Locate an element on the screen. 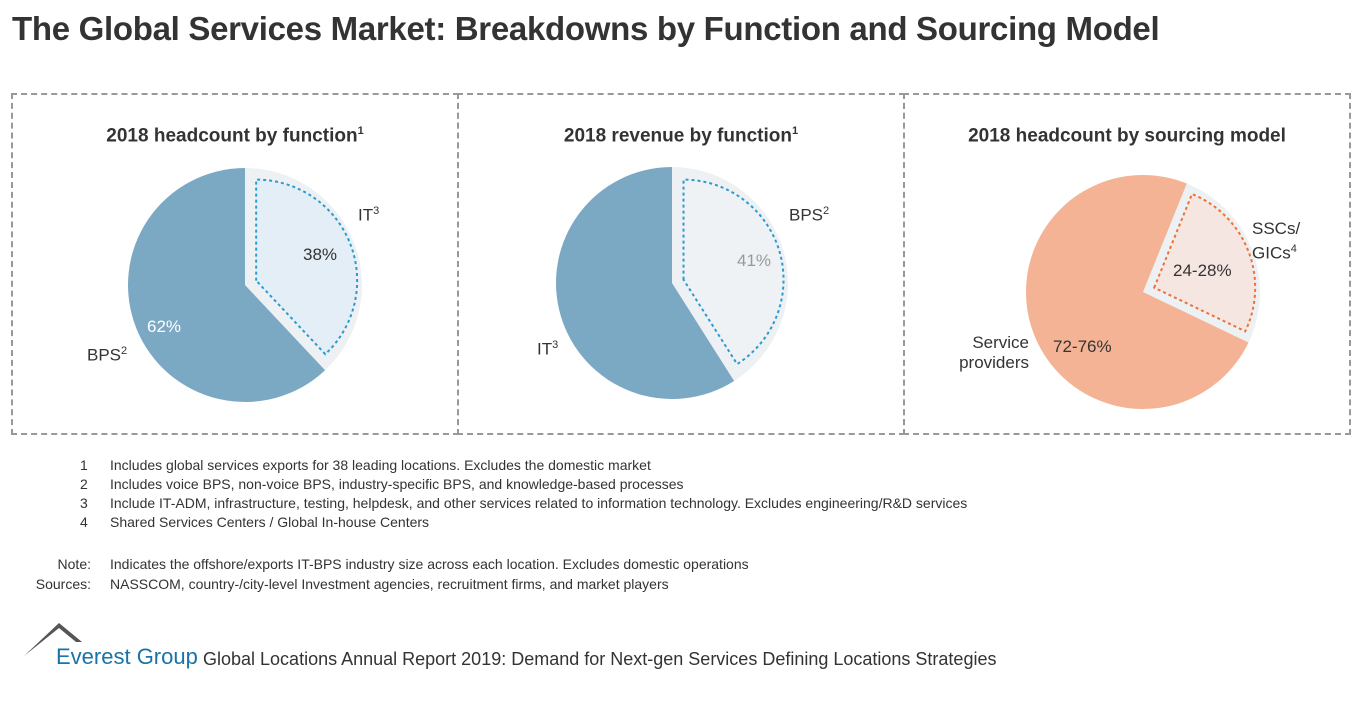 This screenshot has width=1364, height=706. slice-value-service-providers: 72-76% is located at coordinates (1082, 346).